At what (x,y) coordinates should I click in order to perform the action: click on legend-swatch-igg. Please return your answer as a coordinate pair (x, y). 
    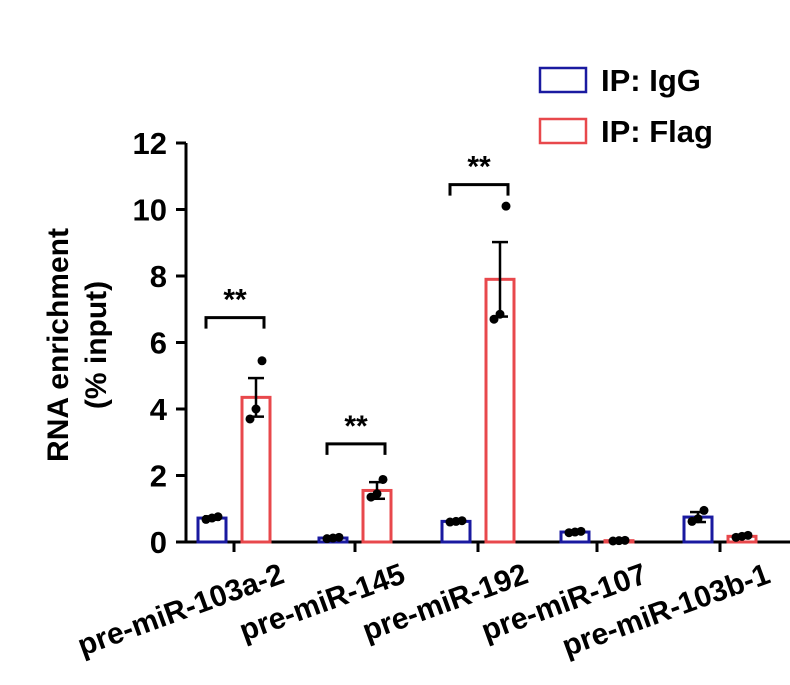
    Looking at the image, I should click on (563, 80).